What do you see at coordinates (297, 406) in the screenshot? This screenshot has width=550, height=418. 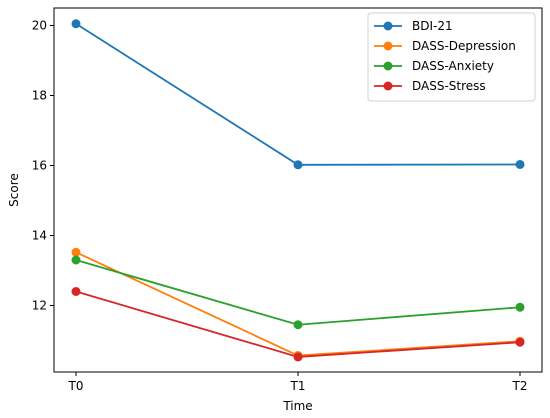 I see `x-axis-label: Time` at bounding box center [297, 406].